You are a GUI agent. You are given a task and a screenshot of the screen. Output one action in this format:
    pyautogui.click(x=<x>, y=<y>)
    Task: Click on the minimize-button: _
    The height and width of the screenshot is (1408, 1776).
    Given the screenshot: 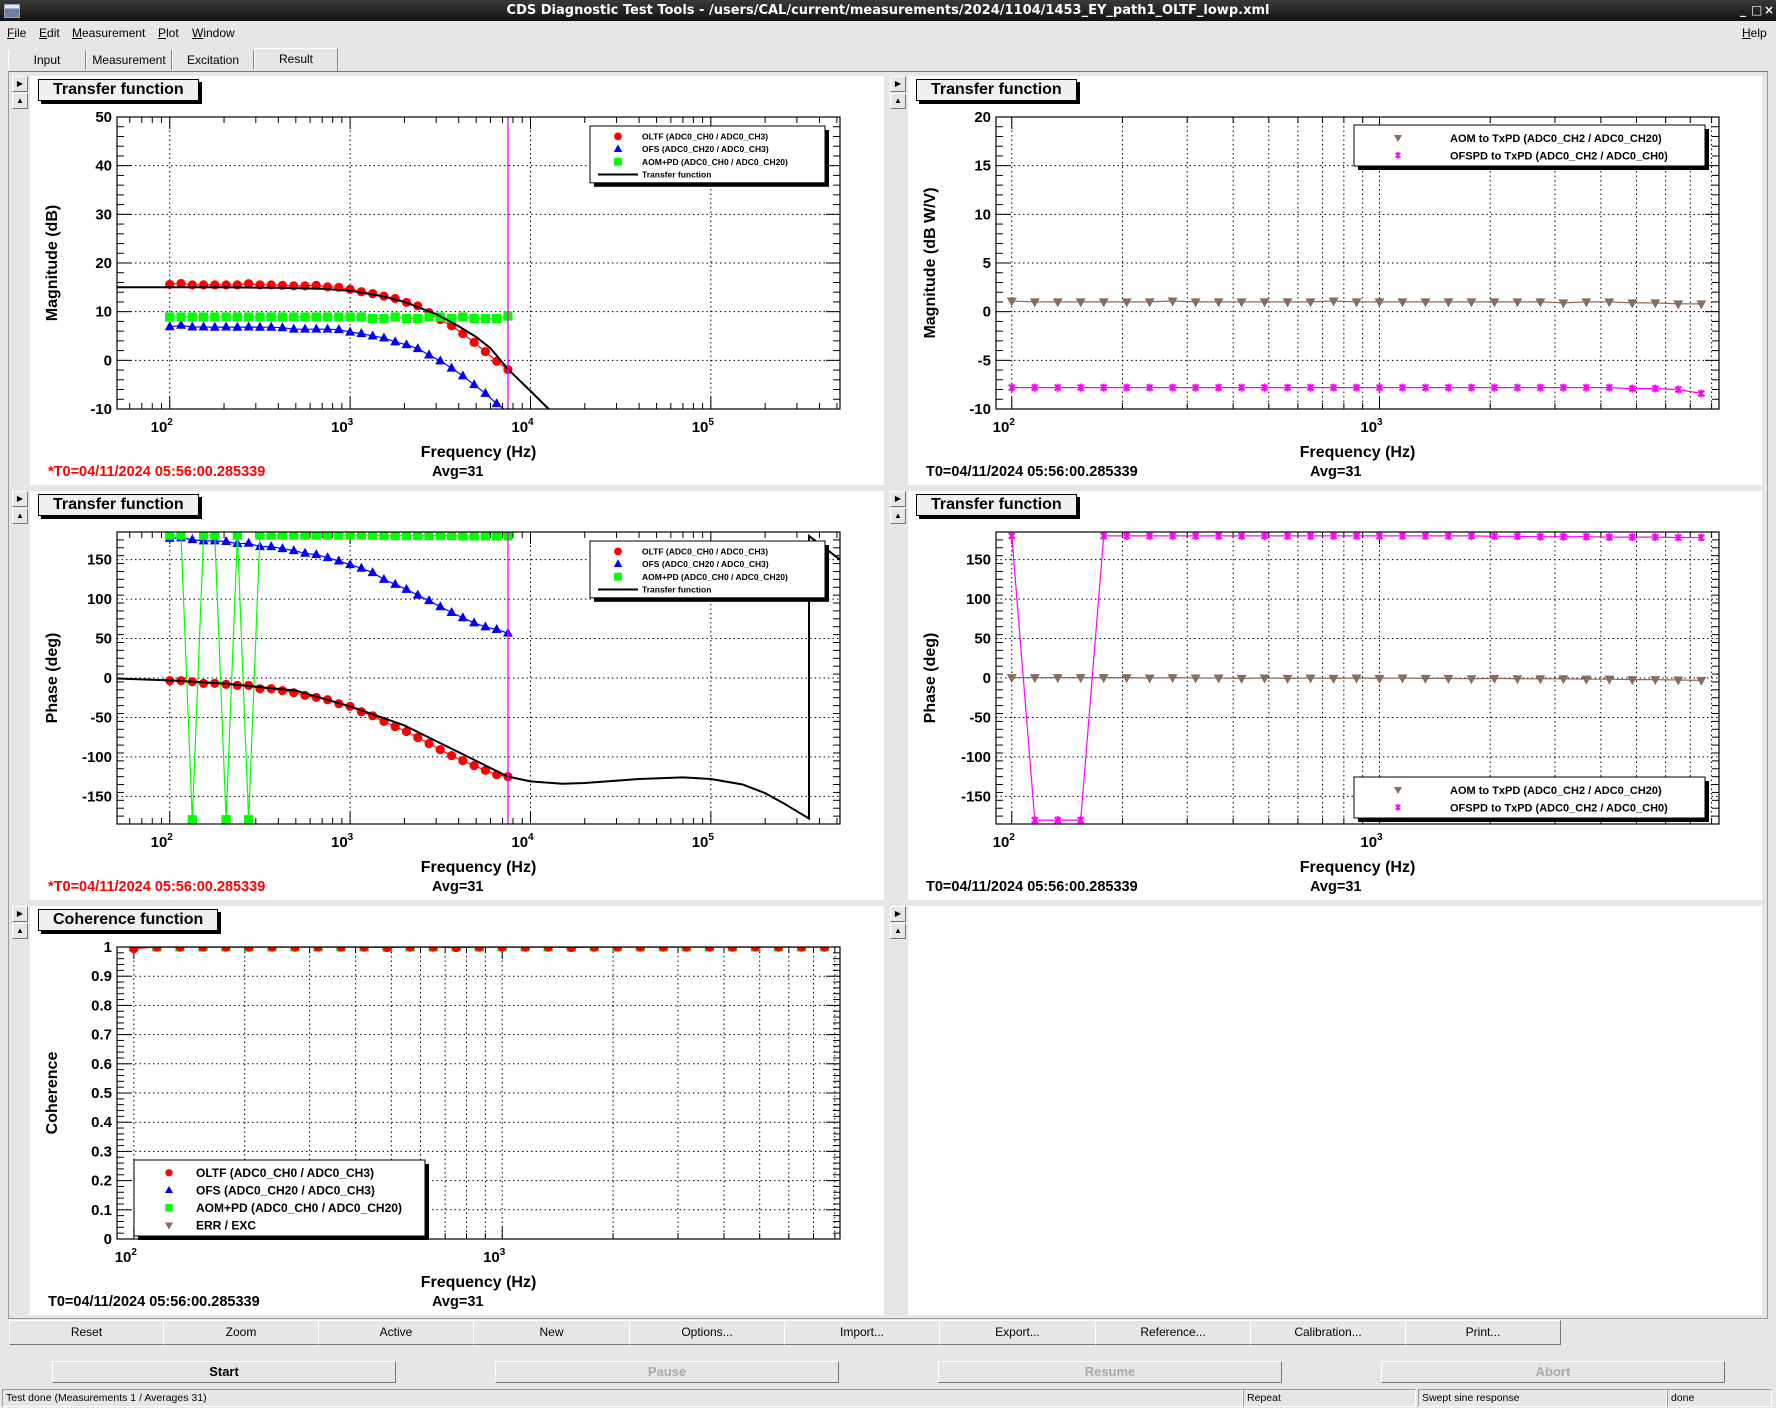 What is the action you would take?
    pyautogui.click(x=1743, y=10)
    